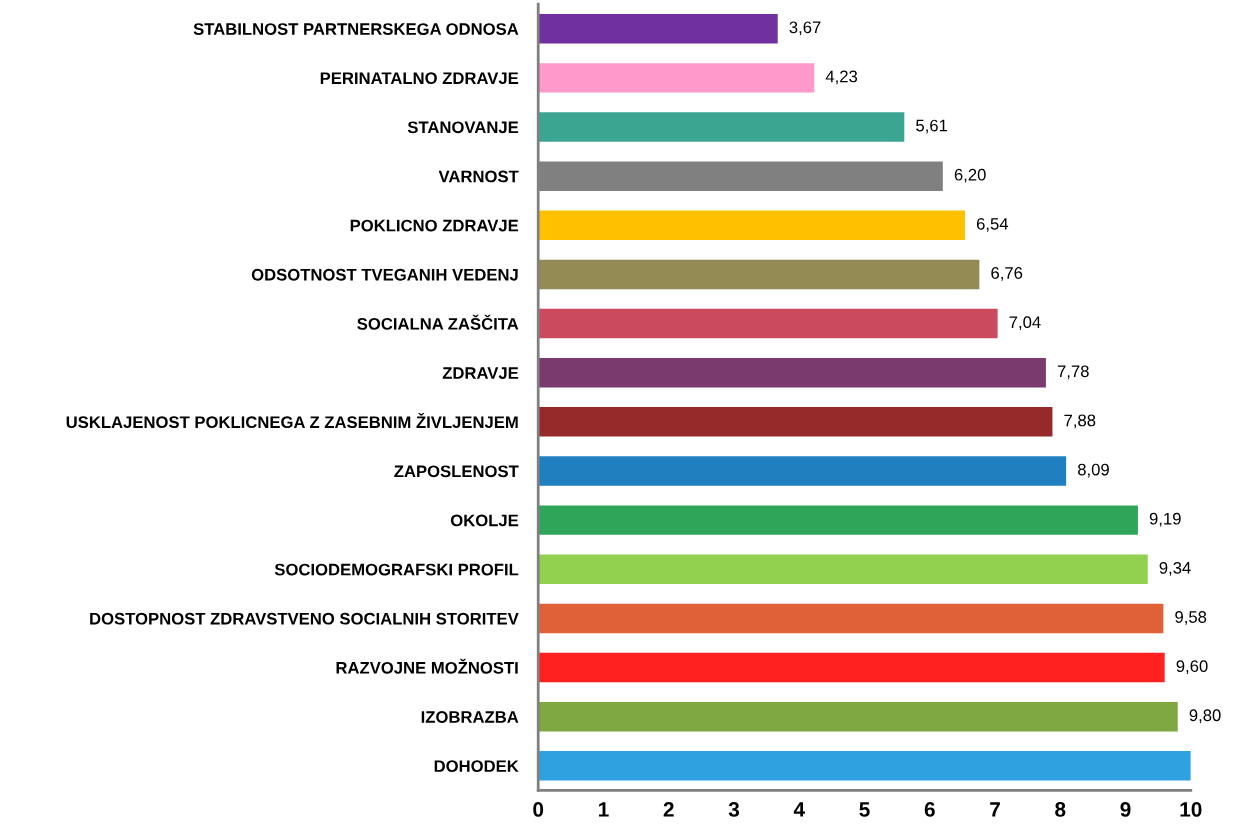  Describe the element at coordinates (995, 809) in the screenshot. I see `x-tick-label: 7` at that location.